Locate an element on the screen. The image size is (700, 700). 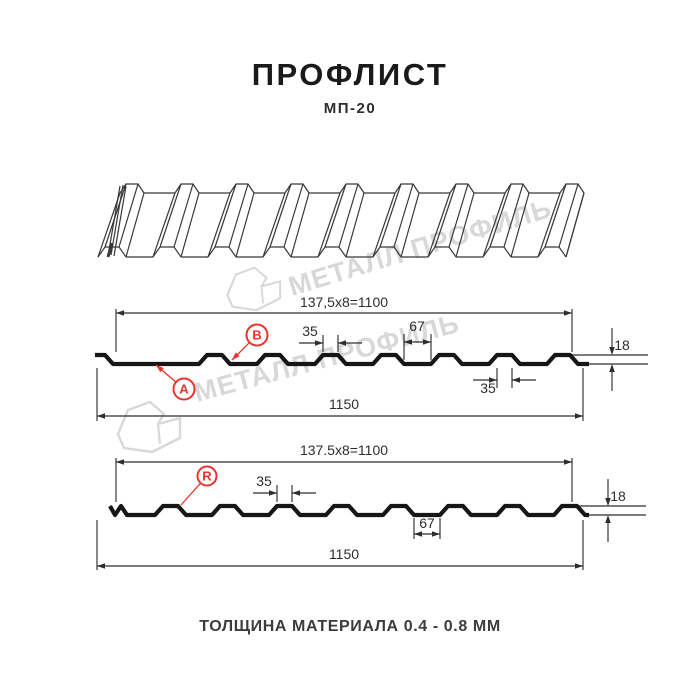
dim-text: 137,5x8=1100 is located at coordinates (344, 302).